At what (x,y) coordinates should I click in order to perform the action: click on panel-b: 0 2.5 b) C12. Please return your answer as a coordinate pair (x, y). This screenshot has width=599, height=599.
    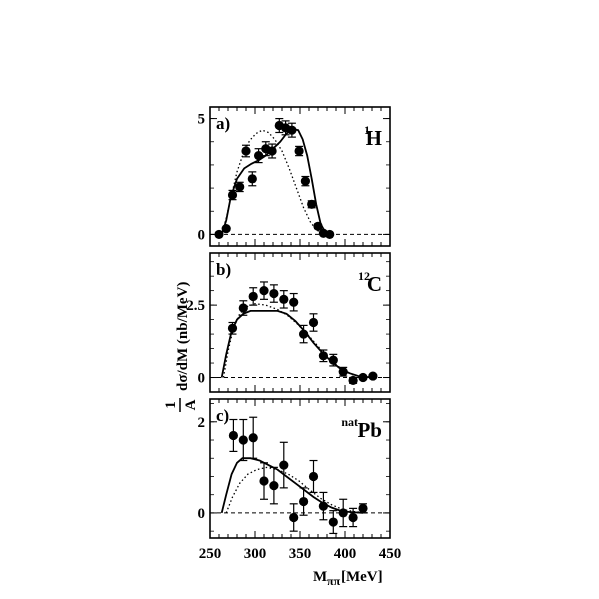
    Looking at the image, I should click on (288, 322).